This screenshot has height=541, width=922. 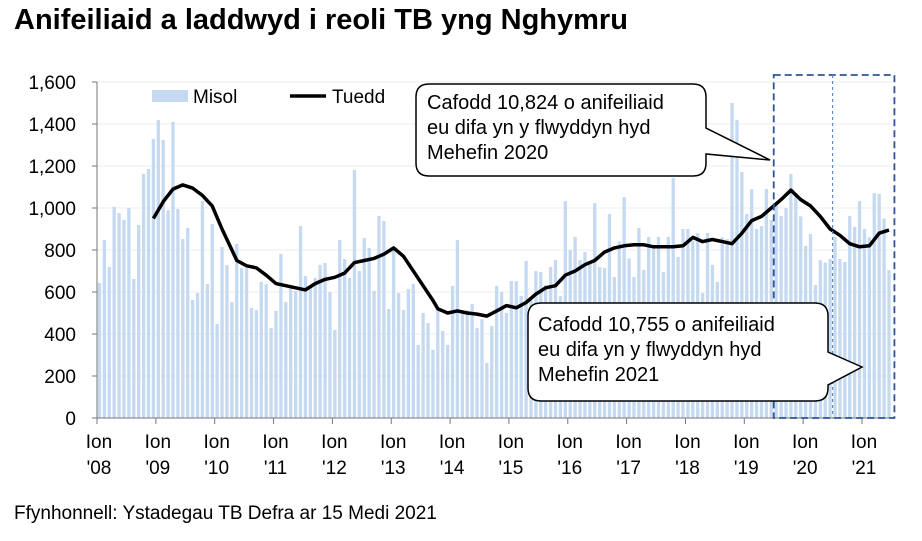 I want to click on y-tick-label: 800, so click(x=60, y=251).